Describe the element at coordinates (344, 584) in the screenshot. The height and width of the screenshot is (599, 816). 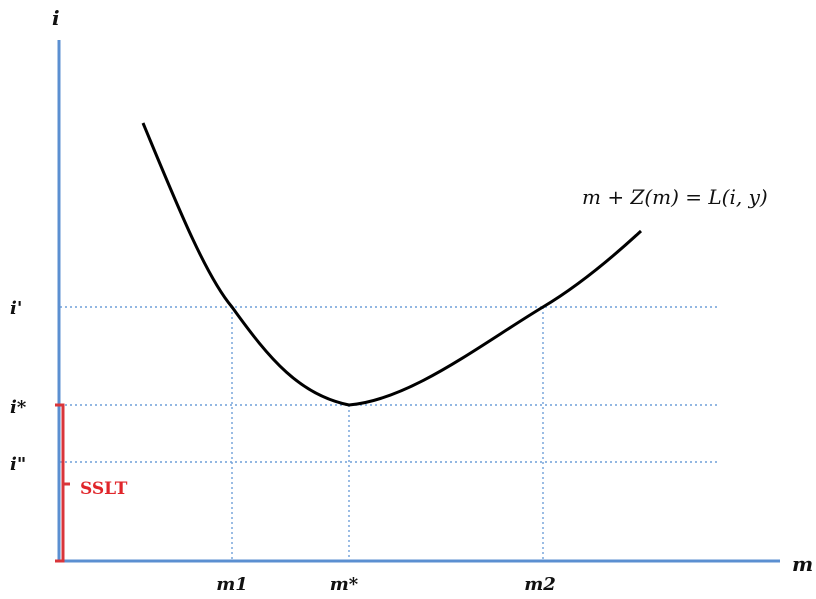
I see `tick-m-star: m*` at that location.